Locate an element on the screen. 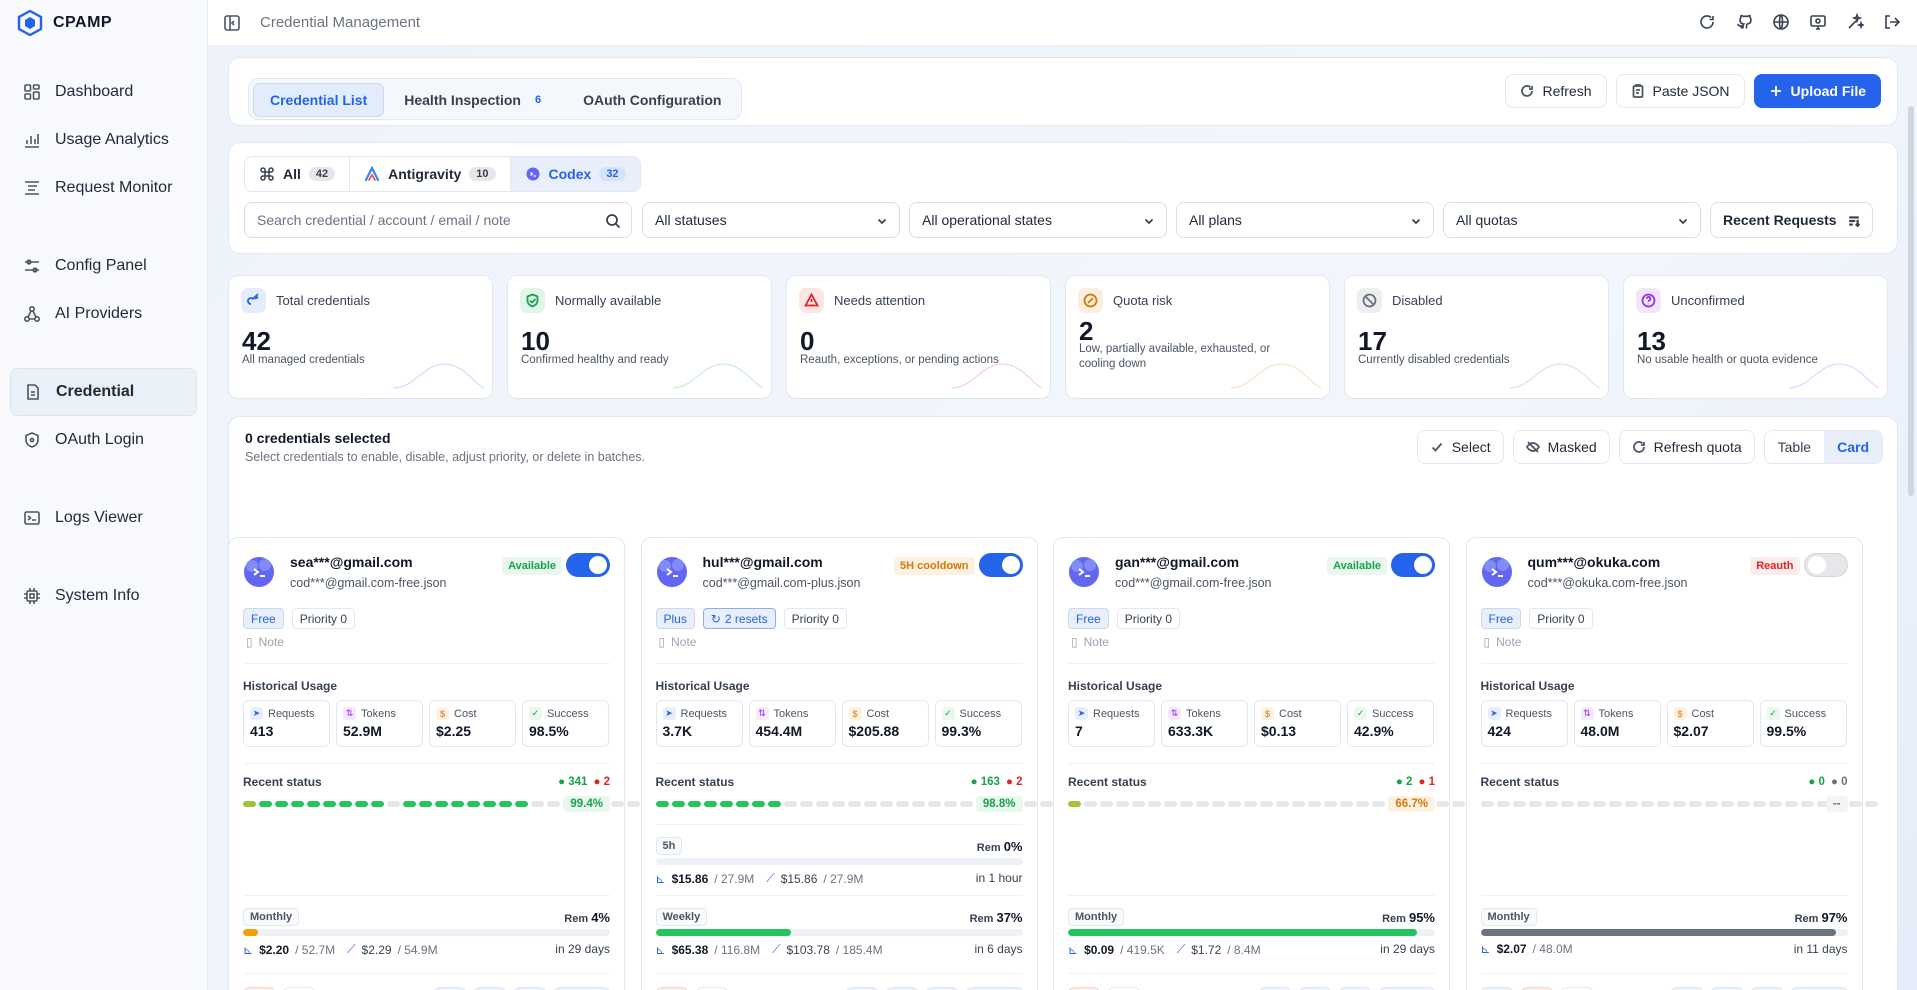 The height and width of the screenshot is (990, 1917). paste-json-button: Paste JSON is located at coordinates (1680, 91).